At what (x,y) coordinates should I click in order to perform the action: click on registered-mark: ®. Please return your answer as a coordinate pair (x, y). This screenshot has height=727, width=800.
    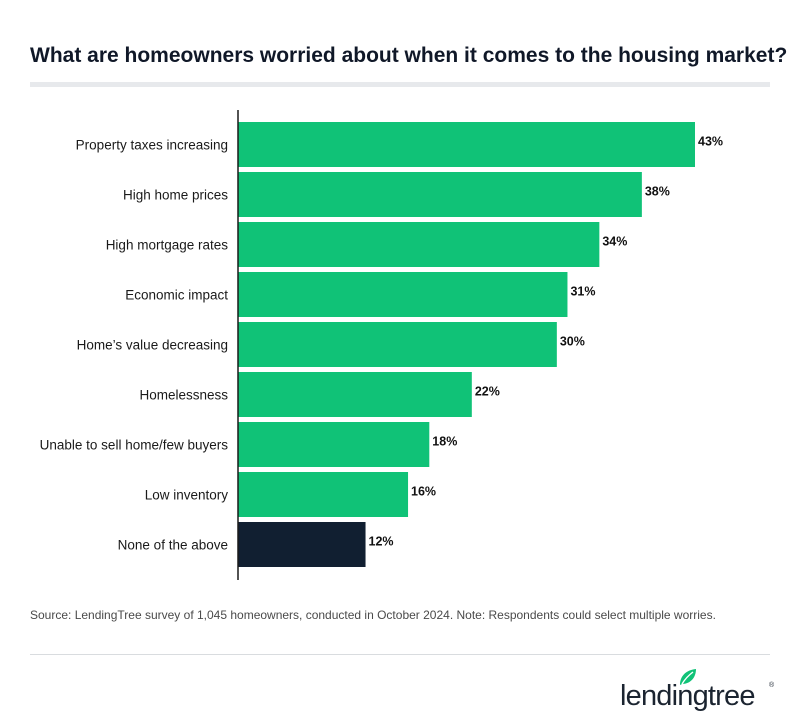
    Looking at the image, I should click on (772, 685).